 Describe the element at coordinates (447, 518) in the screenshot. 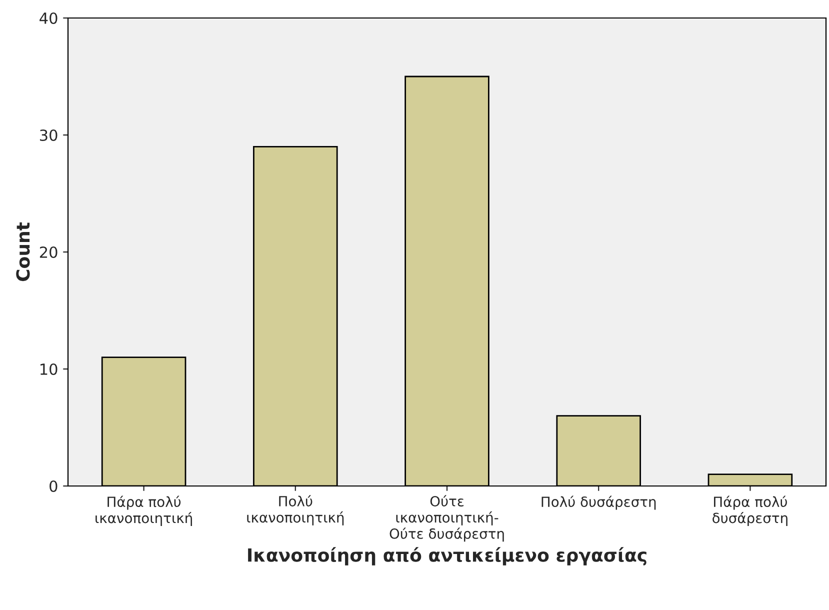

I see `x-tick-label: Ούτε ικανοποιητική- Ούτε δυσάρεστη` at that location.